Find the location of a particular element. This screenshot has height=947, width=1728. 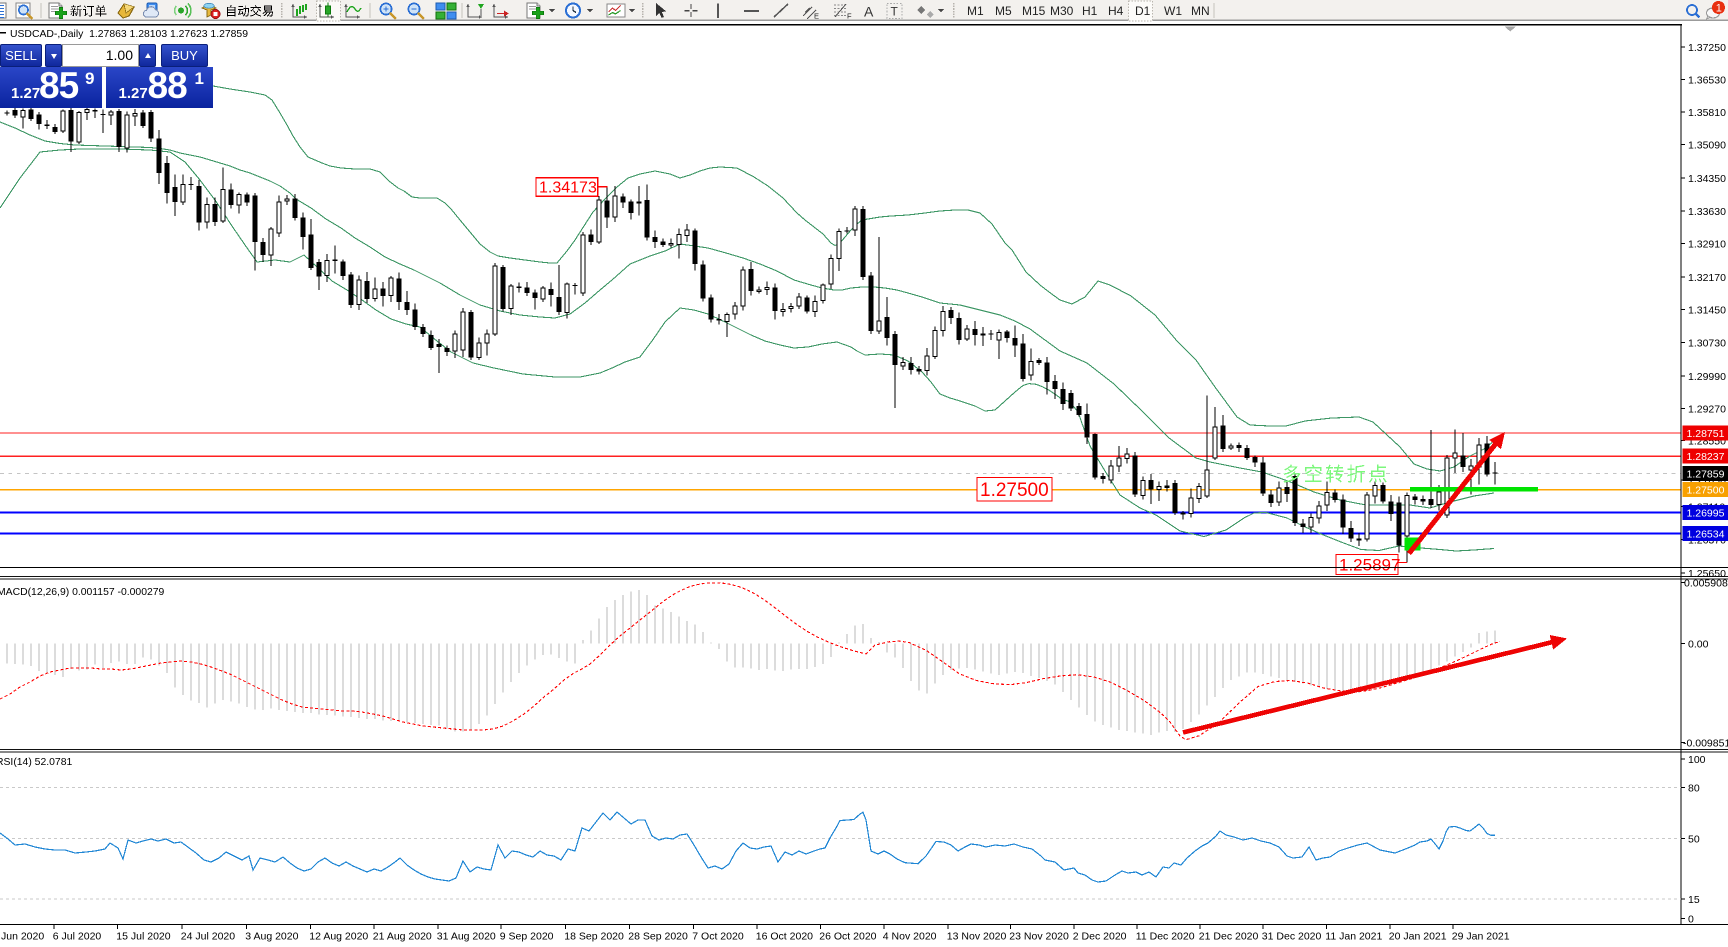

svg-text: M1 is located at coordinates (975, 11).